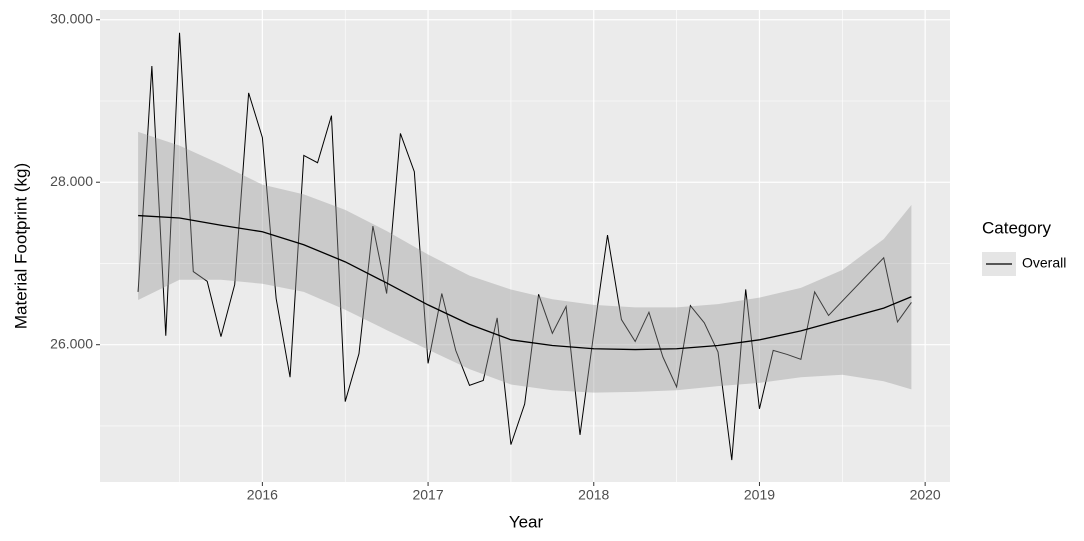 Image resolution: width=1084 pixels, height=541 pixels. What do you see at coordinates (593, 495) in the screenshot?
I see `x-tick-label: 2018` at bounding box center [593, 495].